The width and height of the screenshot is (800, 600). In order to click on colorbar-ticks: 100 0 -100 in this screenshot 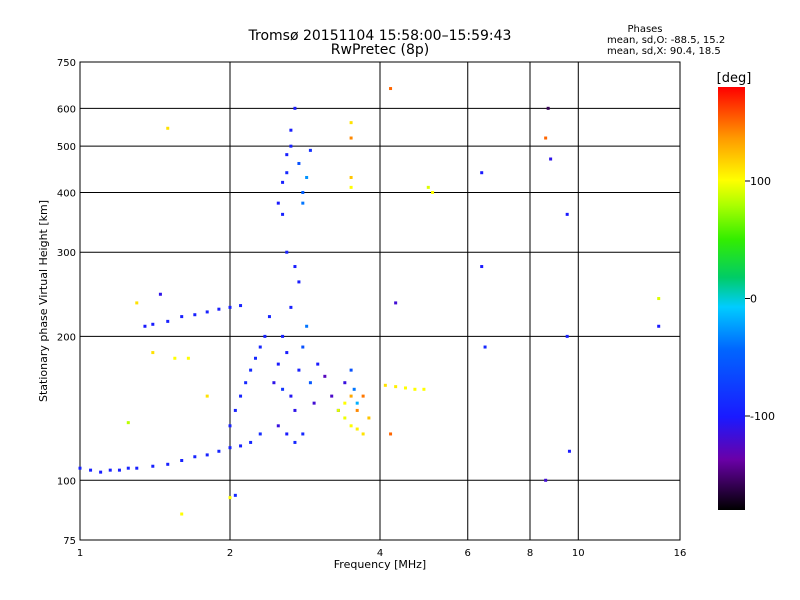, I will do `click(760, 299)`.